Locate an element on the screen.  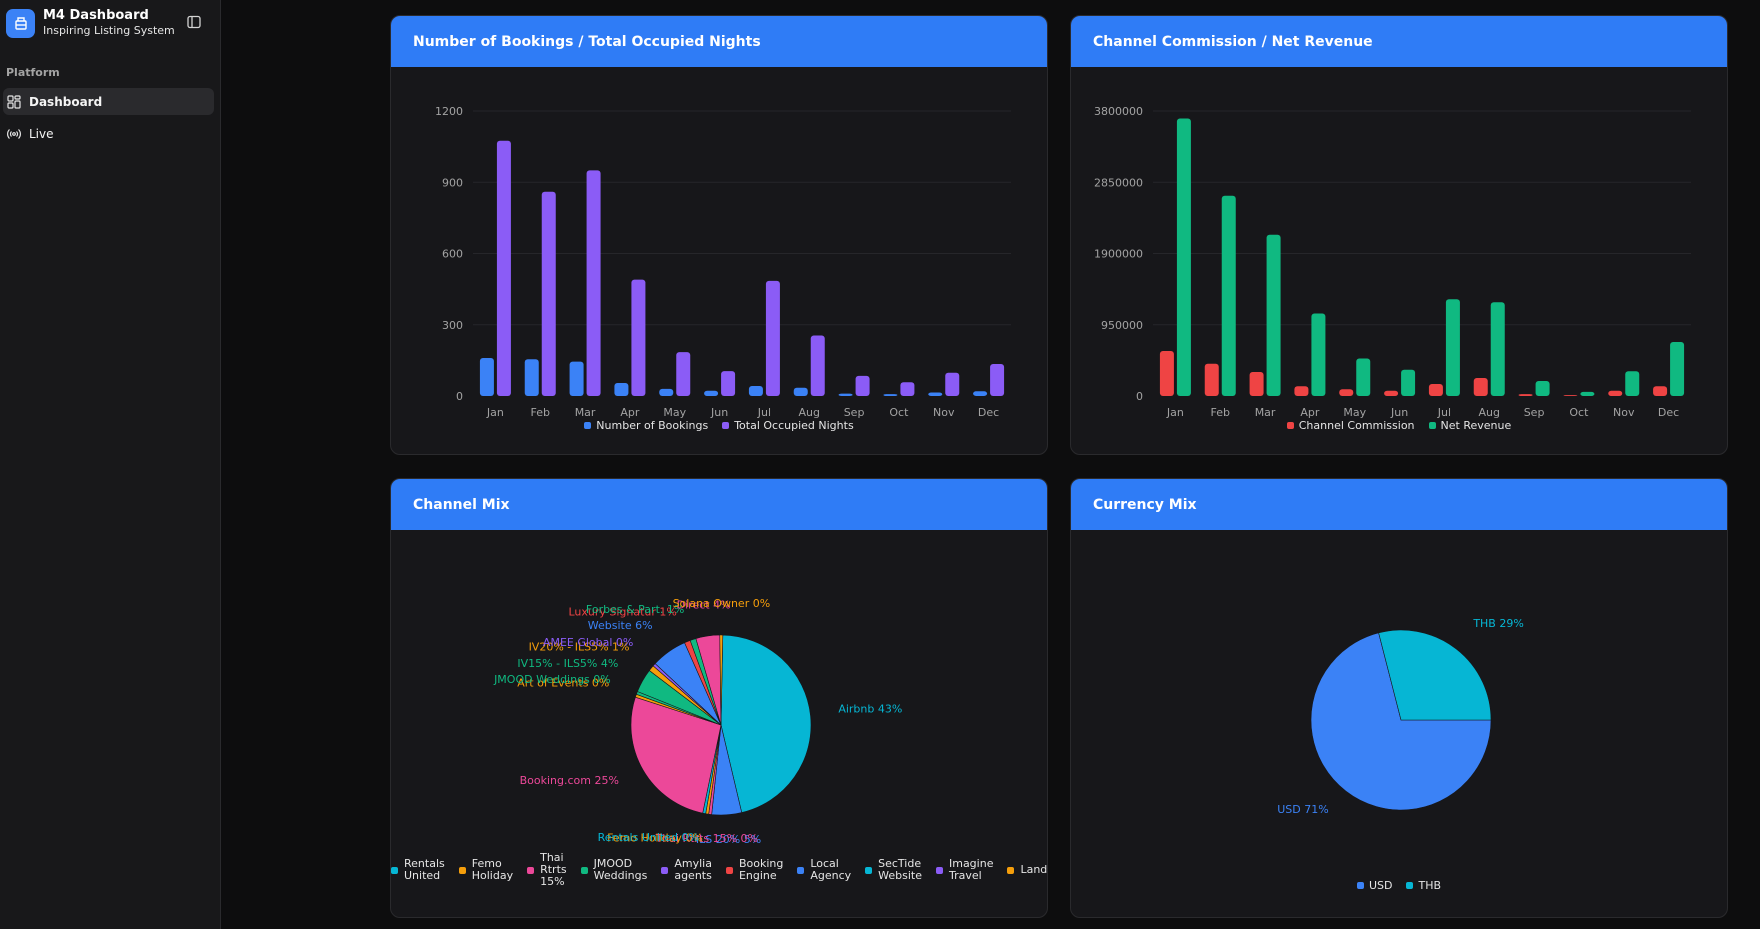
legend-item: Imagine Travel is located at coordinates (964, 870).